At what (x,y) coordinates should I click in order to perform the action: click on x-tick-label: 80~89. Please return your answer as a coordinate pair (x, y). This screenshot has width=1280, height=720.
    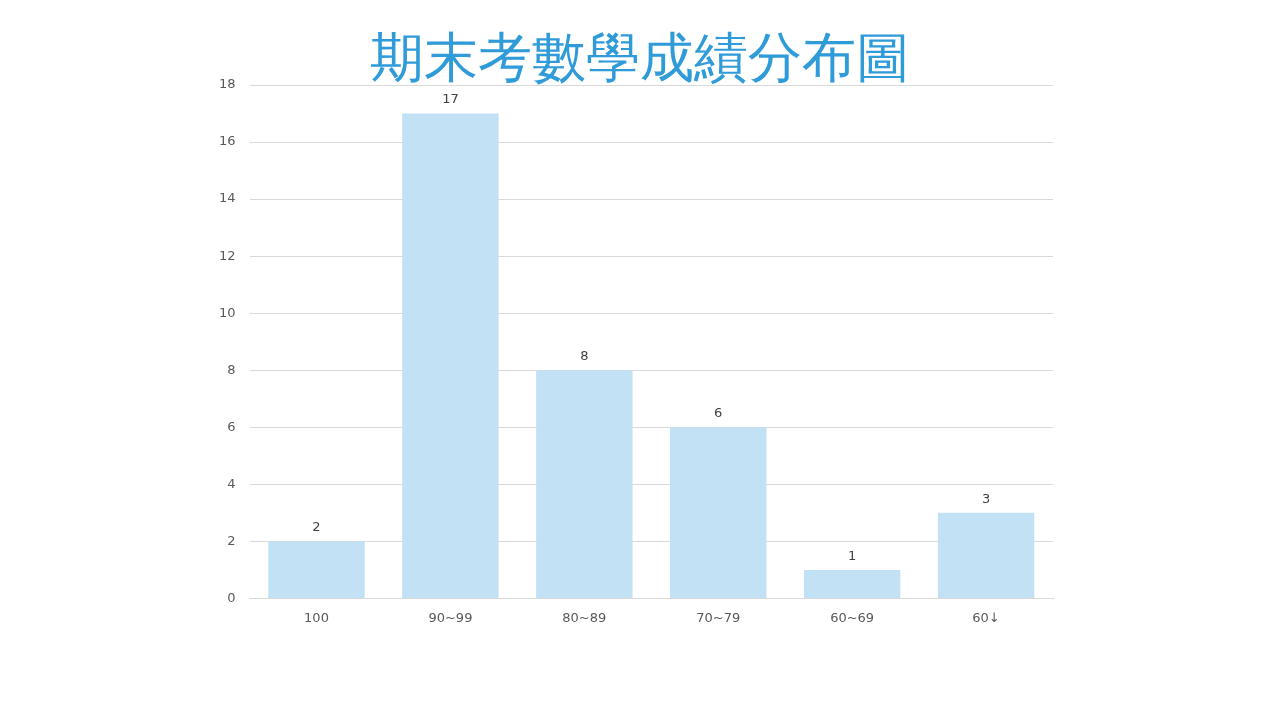
    Looking at the image, I should click on (584, 617).